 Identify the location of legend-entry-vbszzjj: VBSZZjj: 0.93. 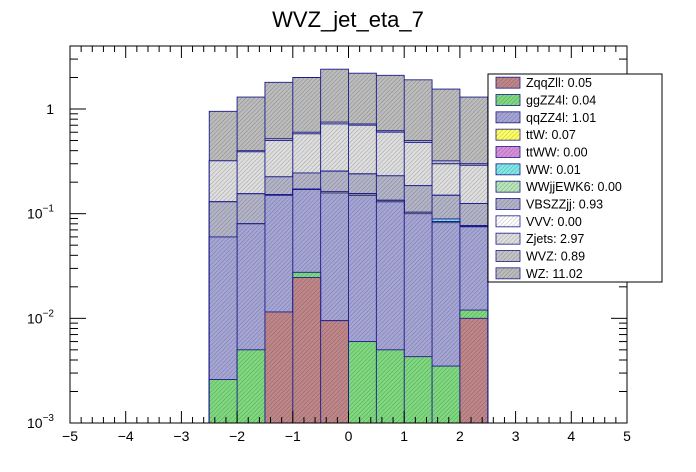
(549, 205).